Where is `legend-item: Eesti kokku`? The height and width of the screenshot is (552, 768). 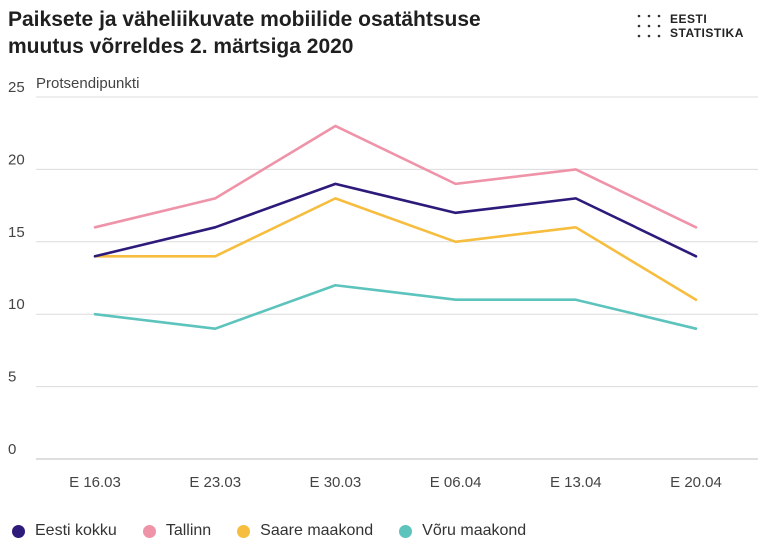
legend-item: Eesti kokku is located at coordinates (64, 531).